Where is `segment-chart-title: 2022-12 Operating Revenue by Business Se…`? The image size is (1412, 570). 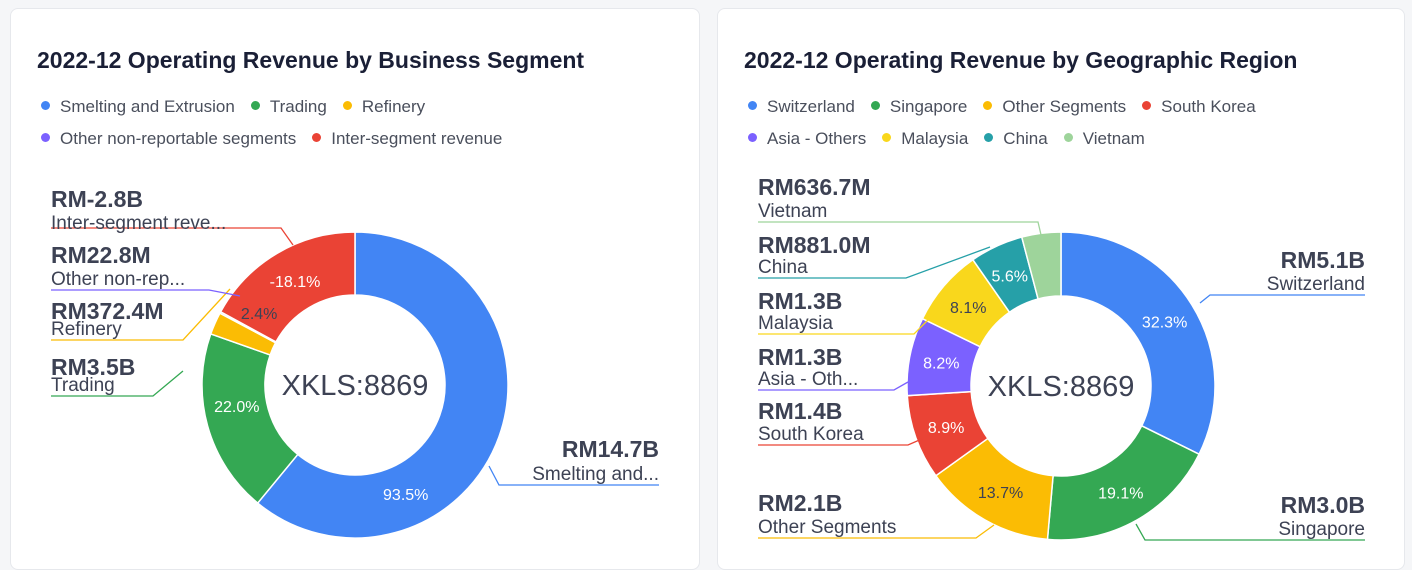
segment-chart-title: 2022-12 Operating Revenue by Business Se… is located at coordinates (311, 60).